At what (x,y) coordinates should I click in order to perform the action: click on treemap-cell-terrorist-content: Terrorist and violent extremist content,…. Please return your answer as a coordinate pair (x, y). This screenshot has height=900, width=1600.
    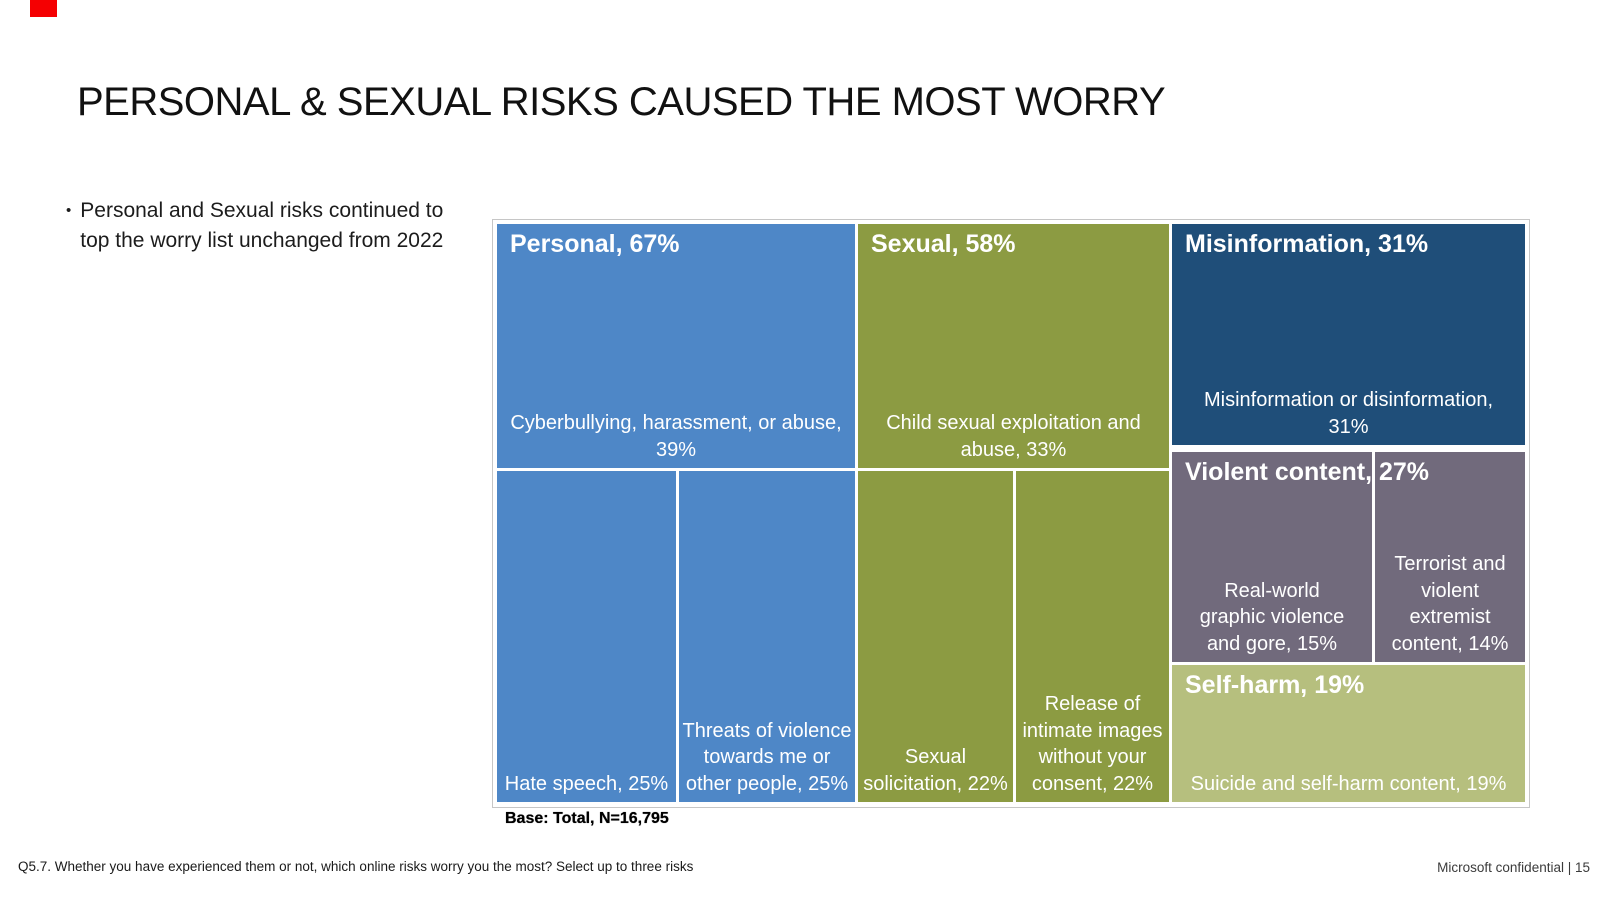
    Looking at the image, I should click on (1450, 557).